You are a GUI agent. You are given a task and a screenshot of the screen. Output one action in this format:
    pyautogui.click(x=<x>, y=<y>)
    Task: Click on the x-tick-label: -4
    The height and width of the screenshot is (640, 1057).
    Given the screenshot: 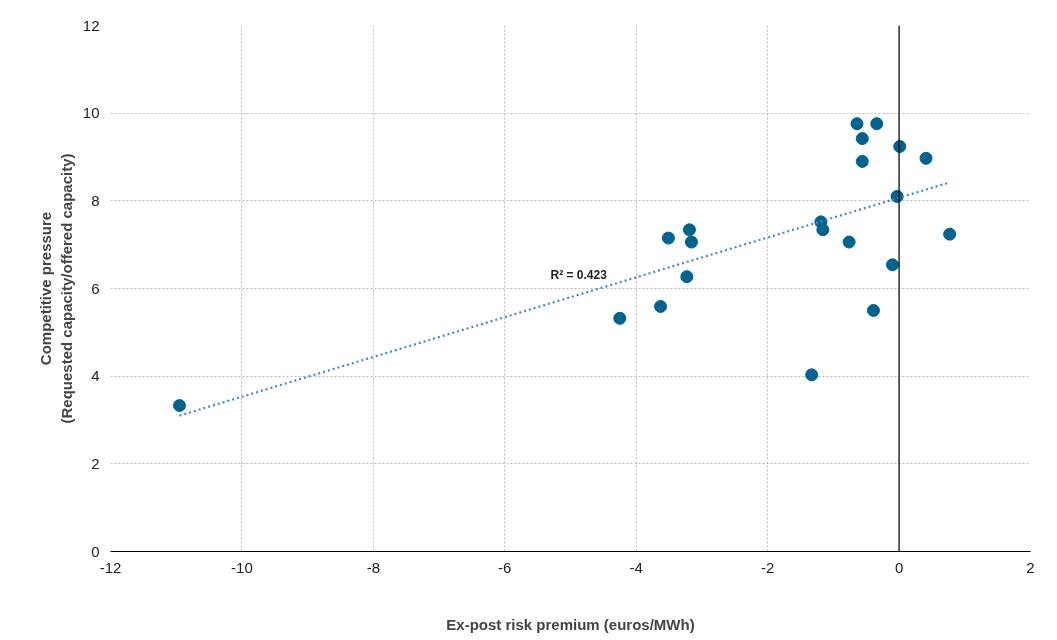 What is the action you would take?
    pyautogui.click(x=636, y=567)
    